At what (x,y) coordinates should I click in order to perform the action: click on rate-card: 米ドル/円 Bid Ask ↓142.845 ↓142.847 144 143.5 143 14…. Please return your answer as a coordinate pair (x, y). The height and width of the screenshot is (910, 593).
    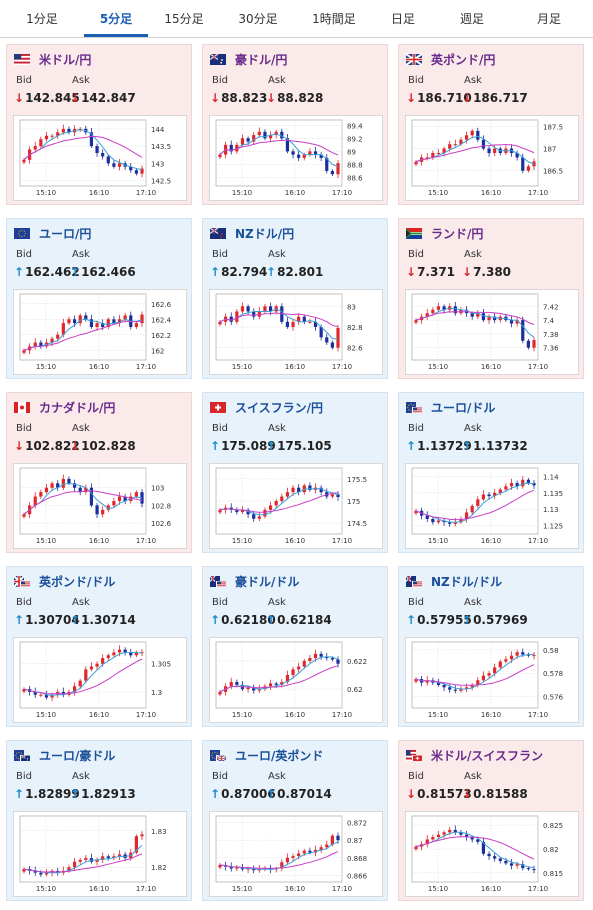
    Looking at the image, I should click on (99, 124).